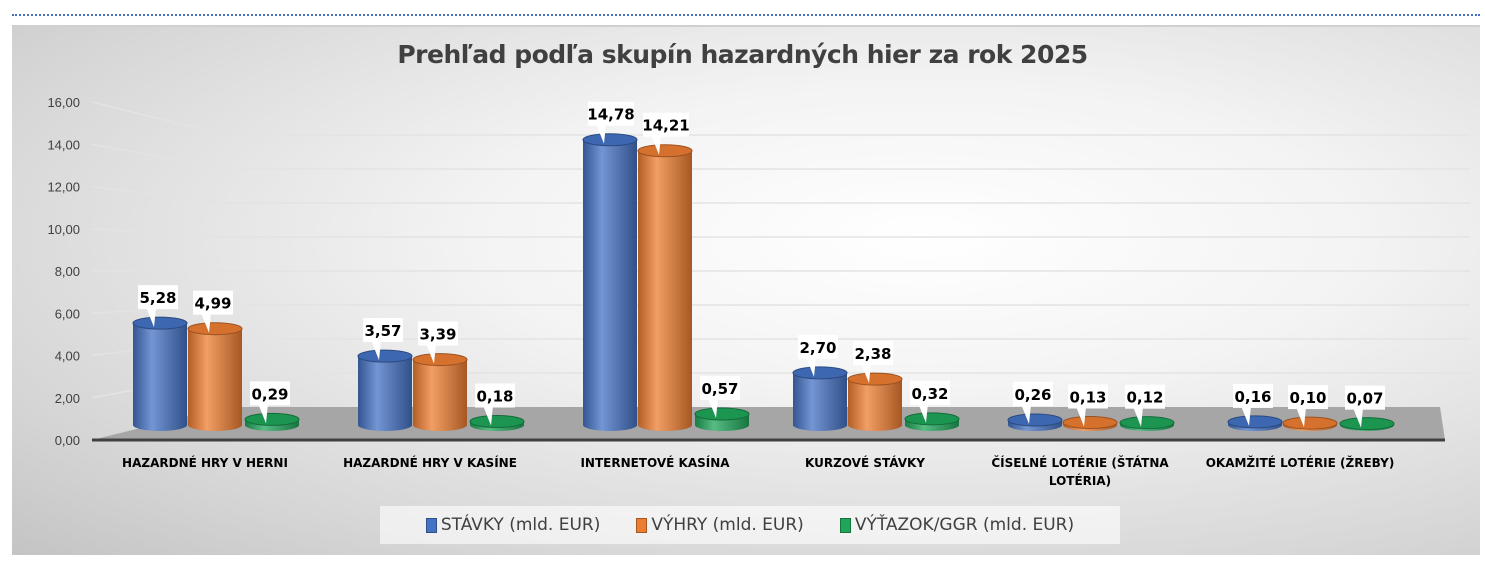 This screenshot has height=563, width=1485. I want to click on category-label: HAZARDNÉ HRY V KASÍNE, so click(430, 462).